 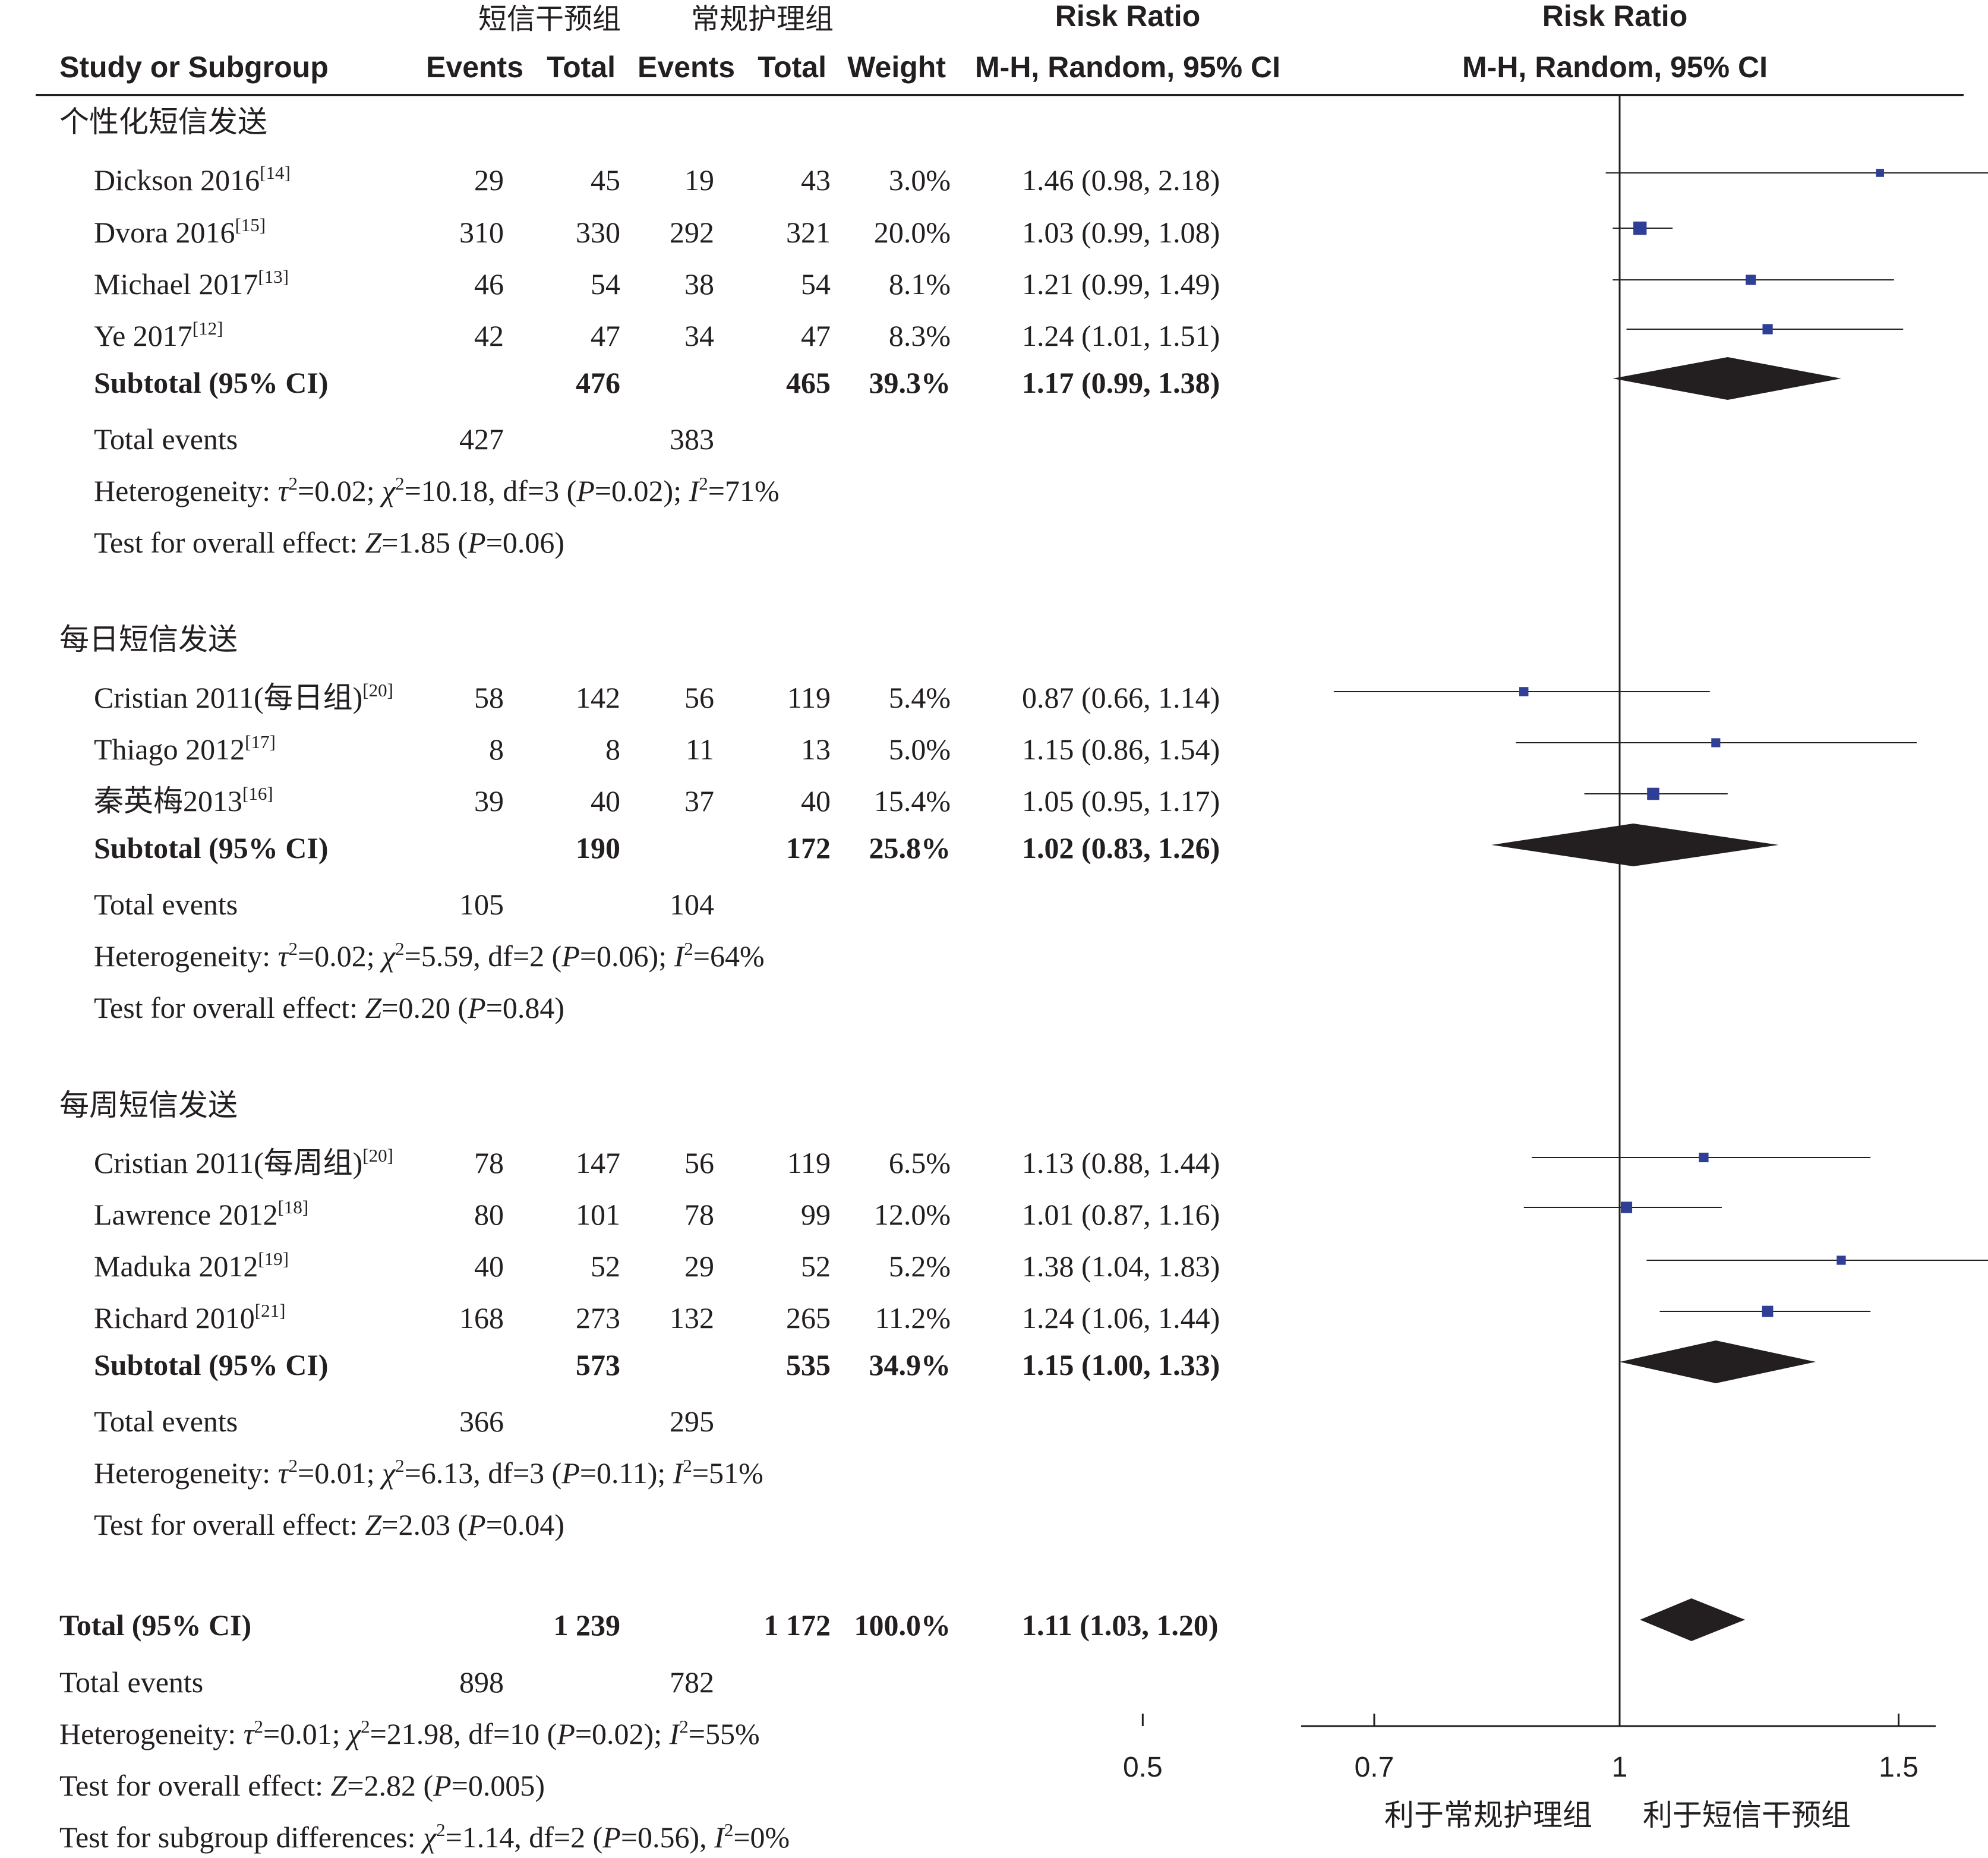 I want to click on p-value: =0.005), so click(x=498, y=1785).